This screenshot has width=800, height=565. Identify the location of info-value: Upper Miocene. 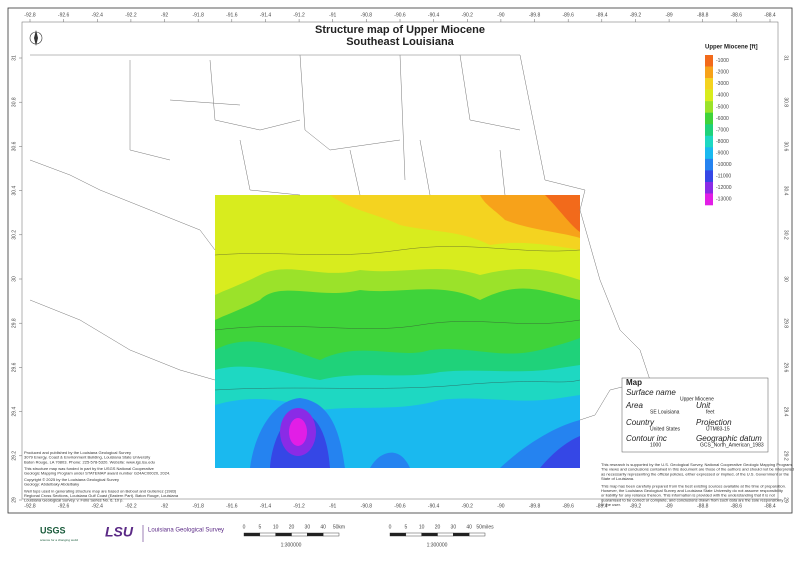
(697, 399).